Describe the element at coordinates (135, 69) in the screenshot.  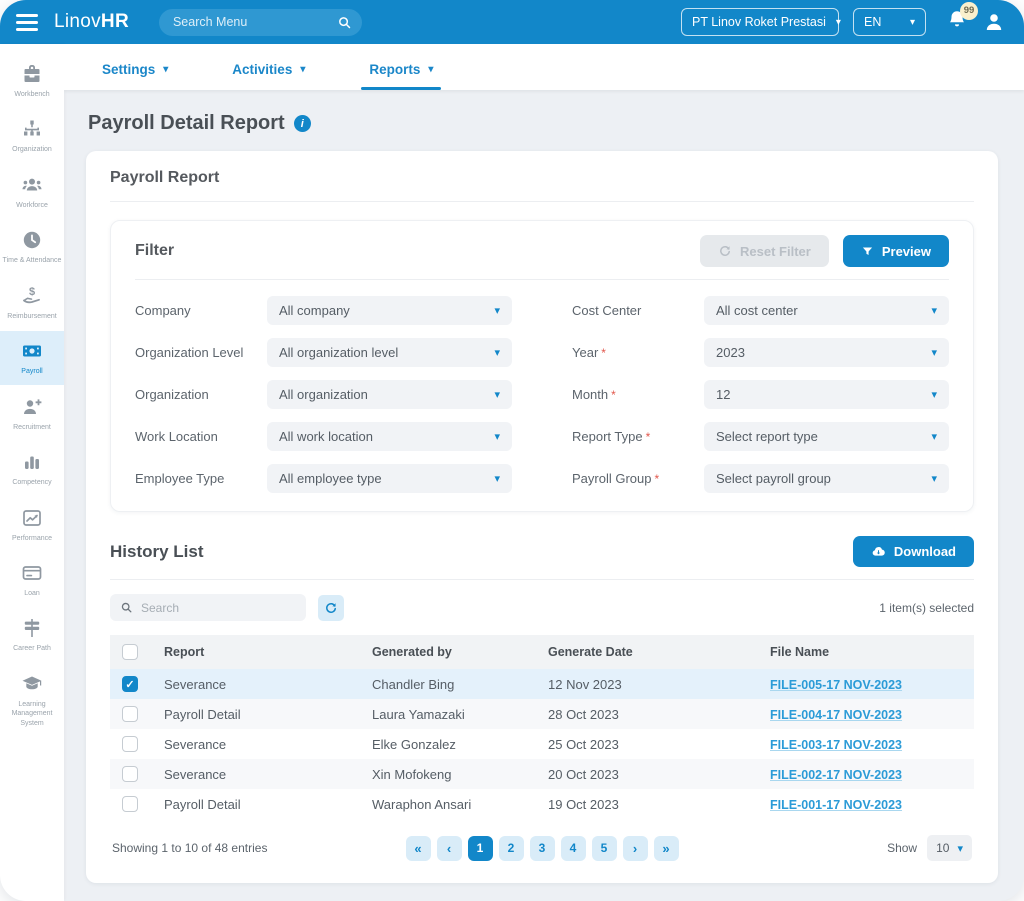
I see `tab-settings: Settings ▾` at that location.